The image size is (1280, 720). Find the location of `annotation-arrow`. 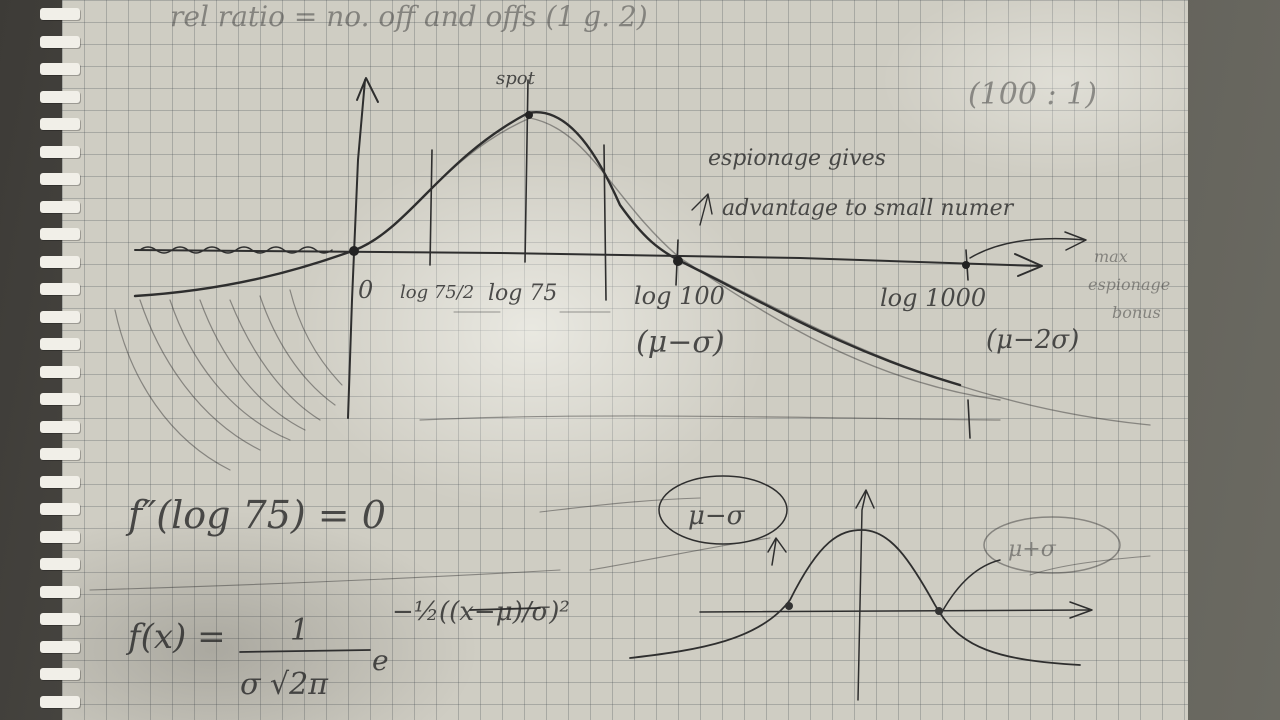

annotation-arrow is located at coordinates (702, 209).